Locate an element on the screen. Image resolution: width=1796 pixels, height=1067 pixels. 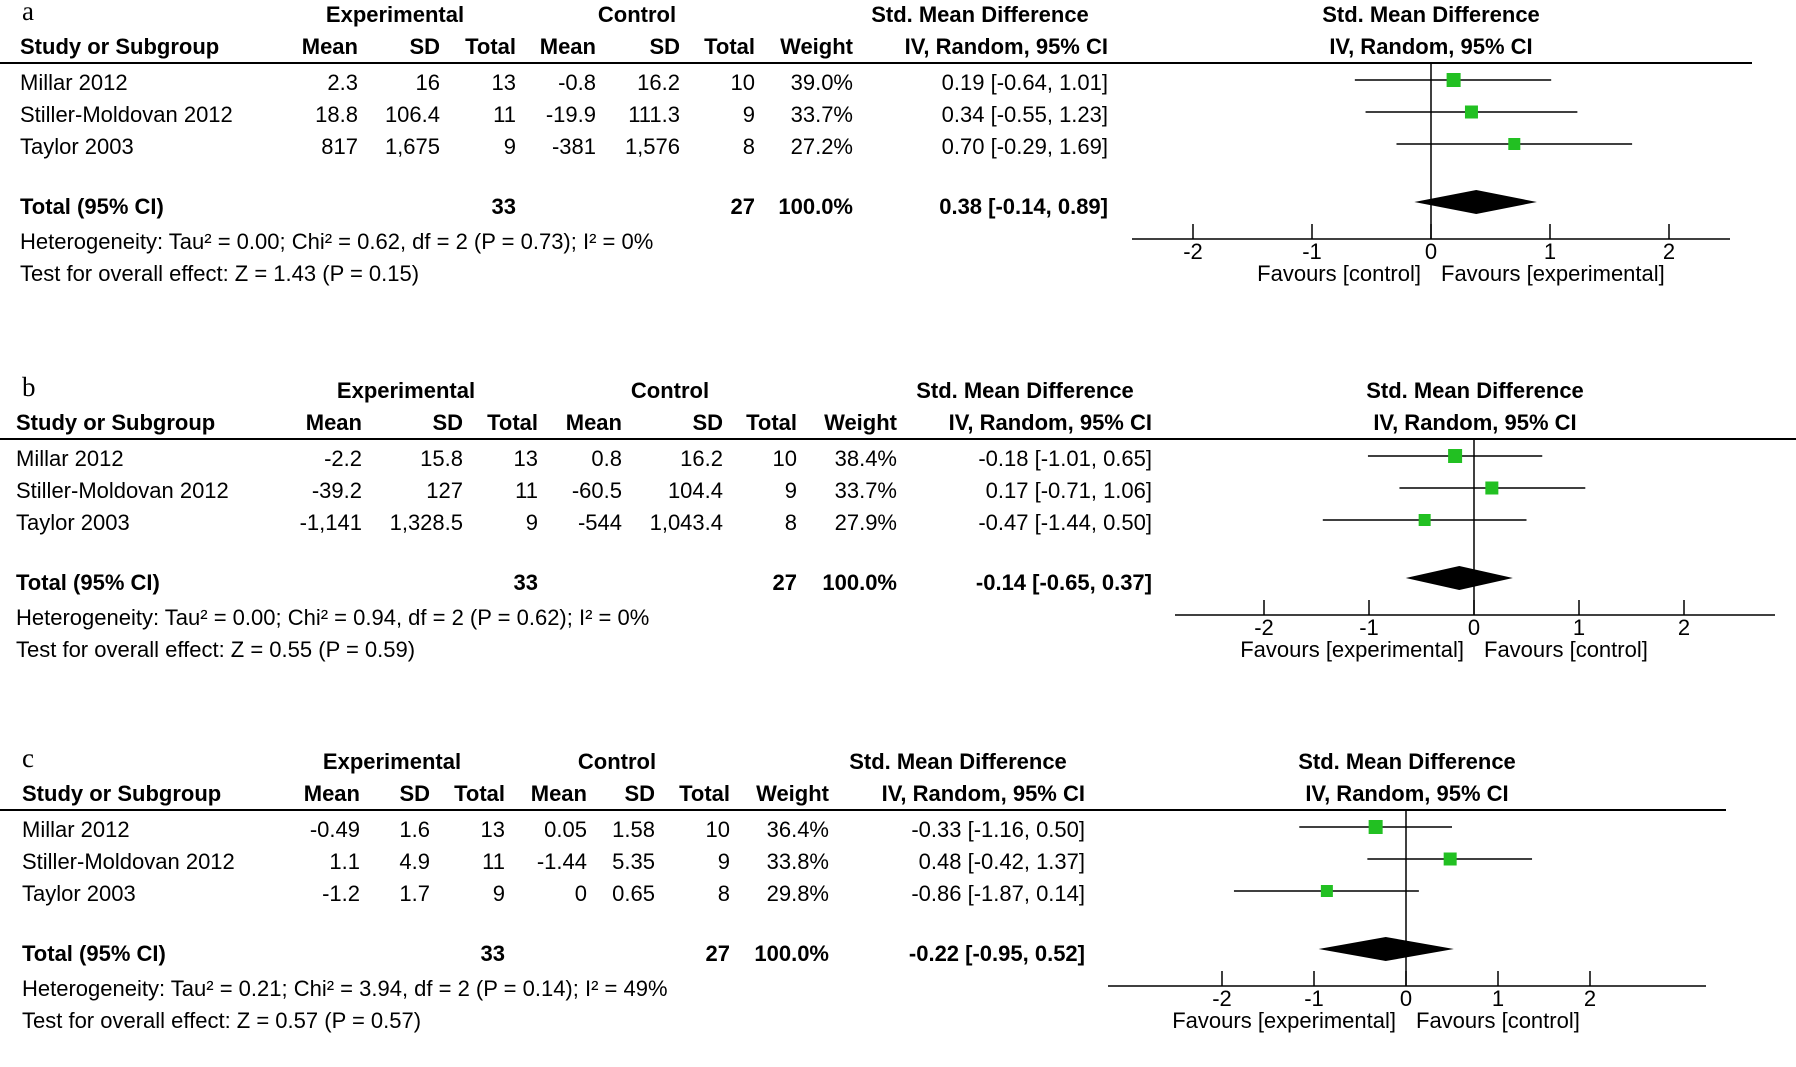
panel-label: b is located at coordinates (29, 387).